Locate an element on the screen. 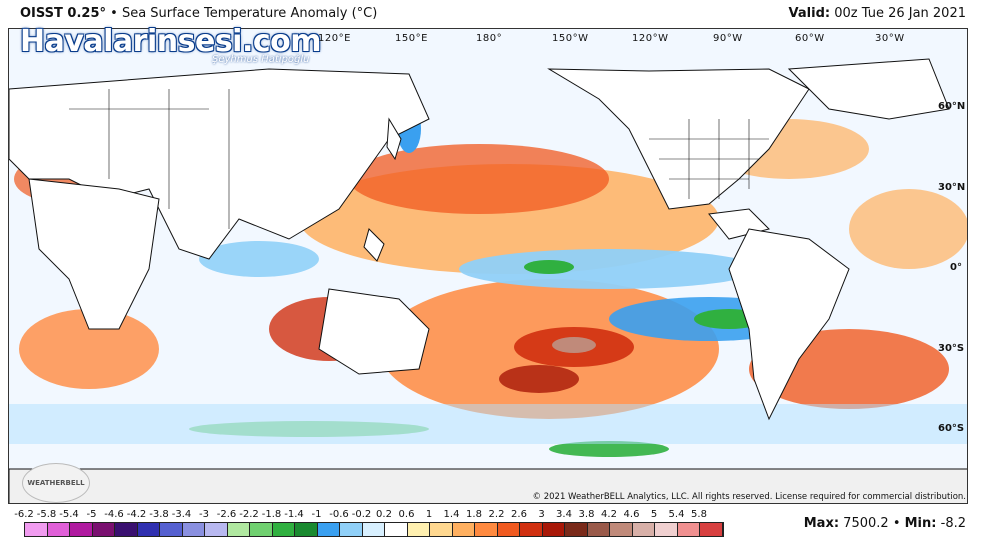 The width and height of the screenshot is (984, 546). scale-tick-label: -0.2 is located at coordinates (361, 514).